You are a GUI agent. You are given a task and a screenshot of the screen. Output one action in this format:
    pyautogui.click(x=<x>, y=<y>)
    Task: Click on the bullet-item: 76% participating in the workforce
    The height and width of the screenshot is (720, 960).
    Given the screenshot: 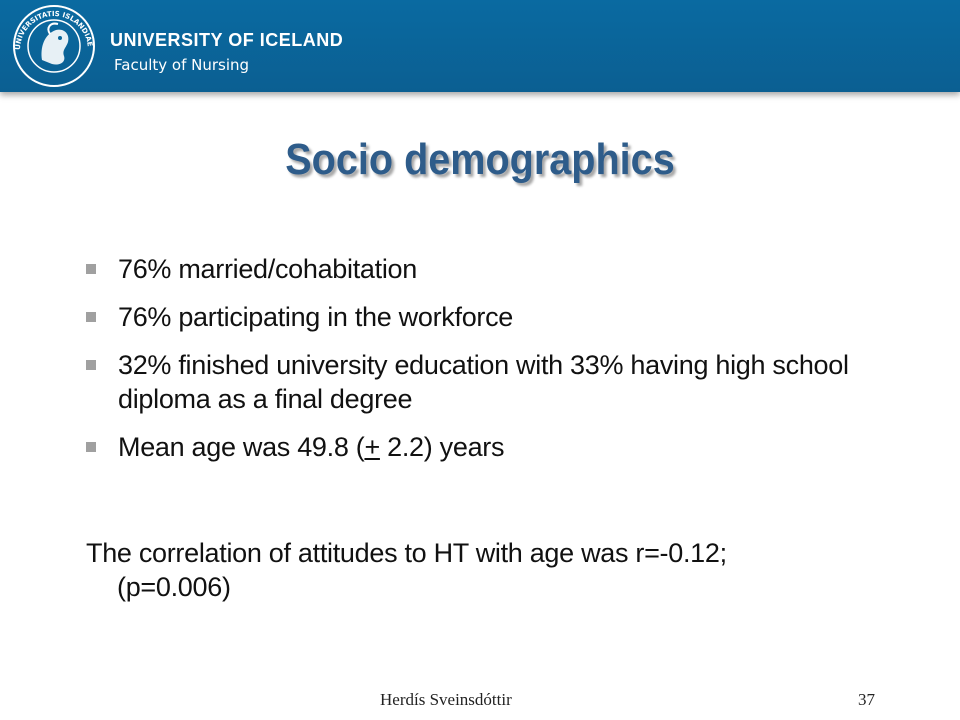 What is the action you would take?
    pyautogui.click(x=496, y=317)
    